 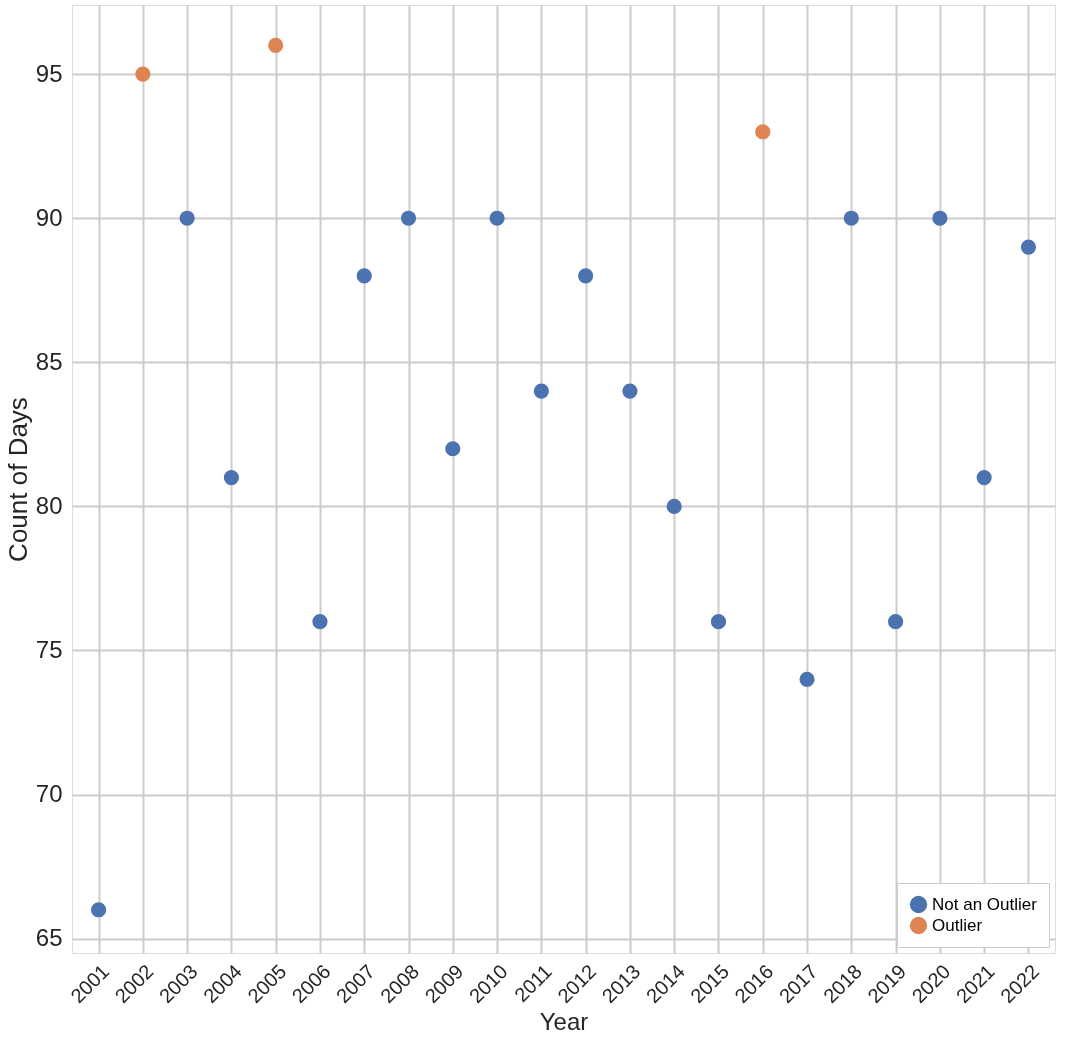 I want to click on y-axis-title: Count of Days, so click(x=17, y=479).